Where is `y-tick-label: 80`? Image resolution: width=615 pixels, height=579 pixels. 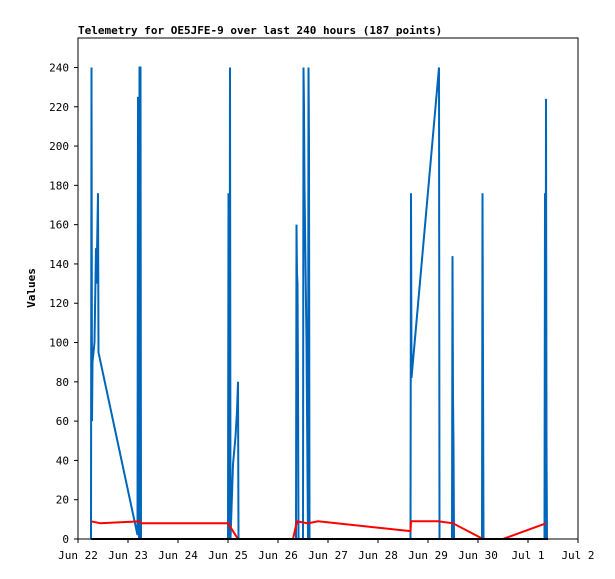 y-tick-label: 80 is located at coordinates (62, 382).